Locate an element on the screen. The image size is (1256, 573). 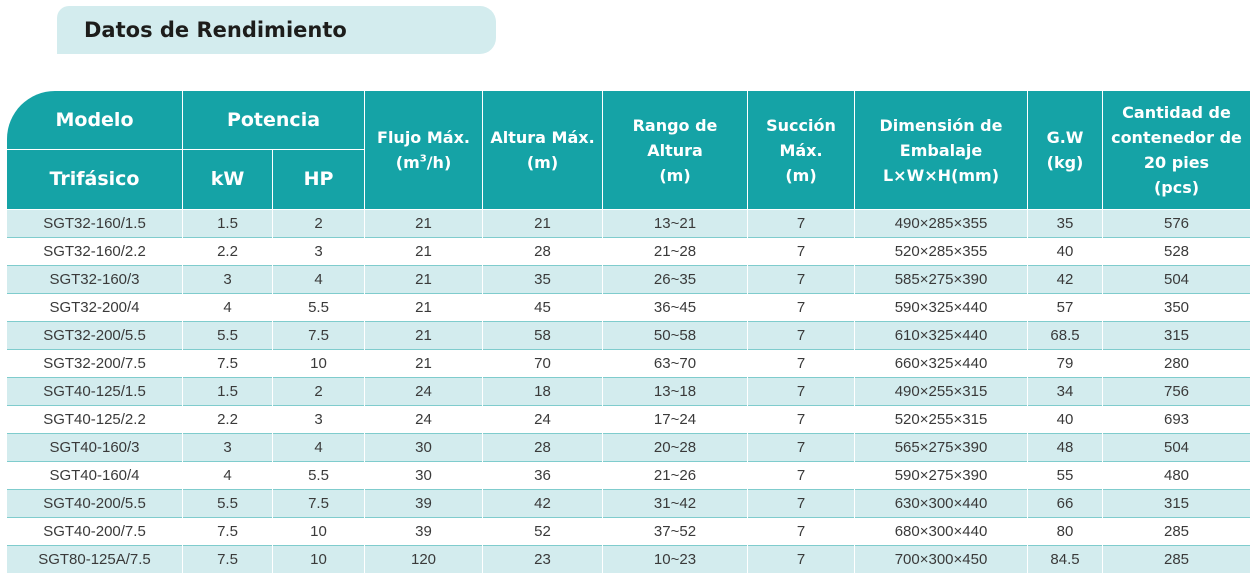
cell-head: 35 is located at coordinates (542, 279).